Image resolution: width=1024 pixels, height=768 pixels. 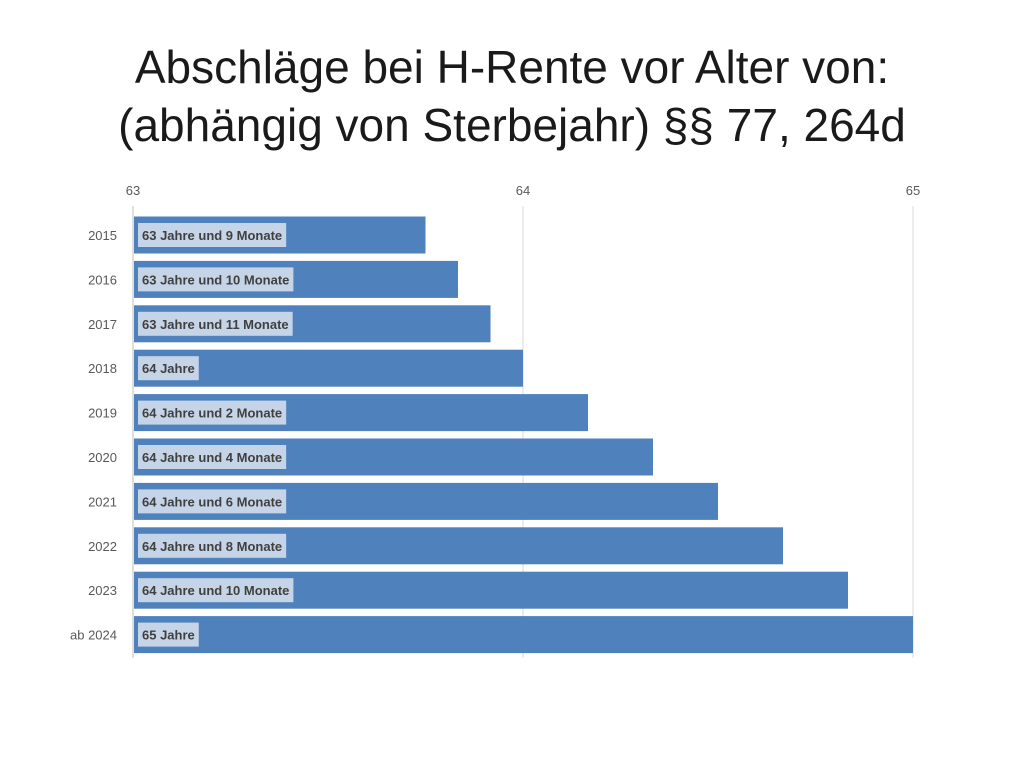 I want to click on data-label: 63 Jahre und 10 Monate, so click(x=216, y=279).